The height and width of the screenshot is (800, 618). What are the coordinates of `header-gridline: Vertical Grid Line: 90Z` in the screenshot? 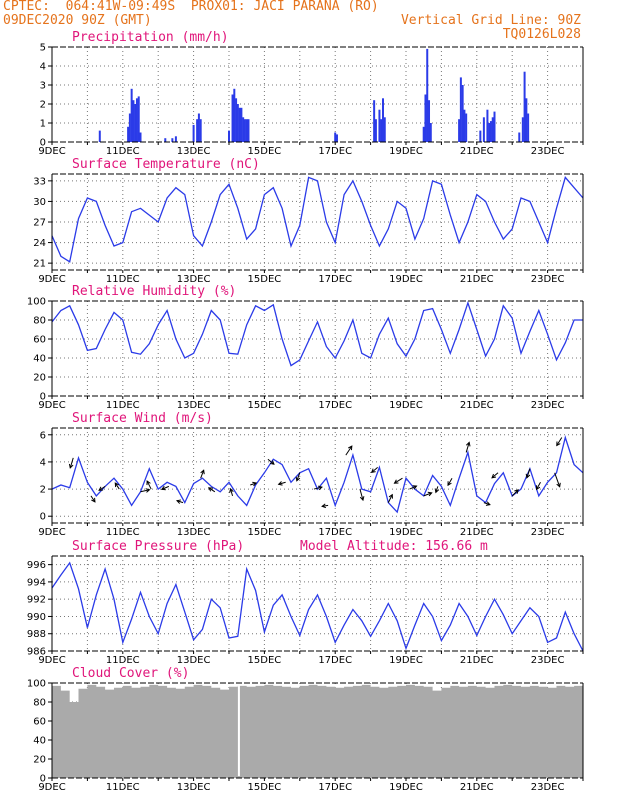 It's located at (490, 20).